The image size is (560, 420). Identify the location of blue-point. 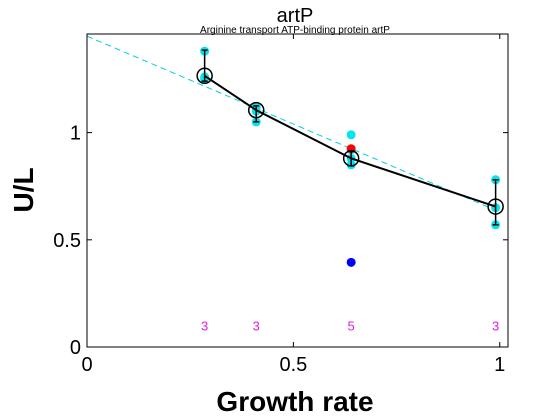
(351, 262).